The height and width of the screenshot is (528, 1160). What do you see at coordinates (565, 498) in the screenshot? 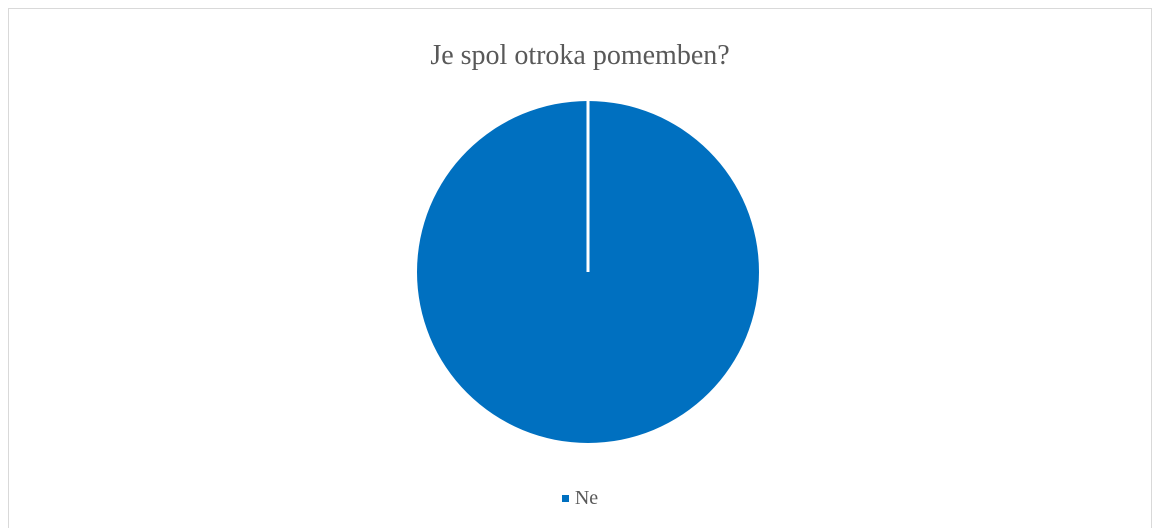
I see `legend-swatch-ne` at bounding box center [565, 498].